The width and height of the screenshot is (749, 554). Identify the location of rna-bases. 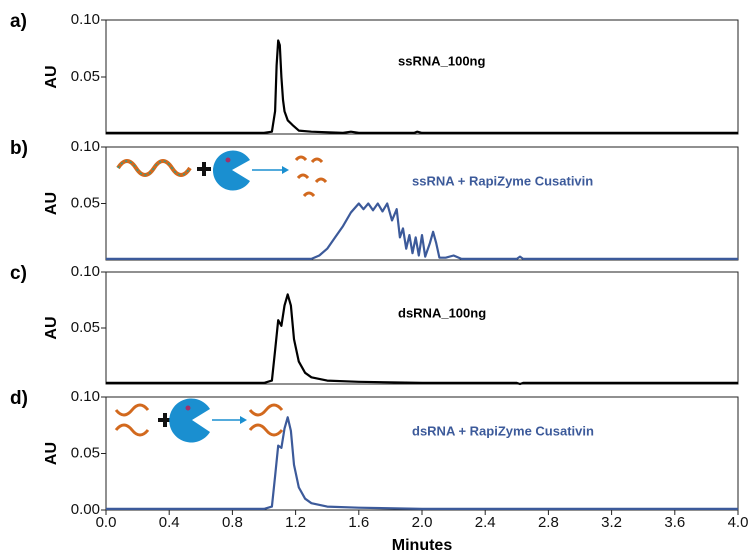
(154, 168).